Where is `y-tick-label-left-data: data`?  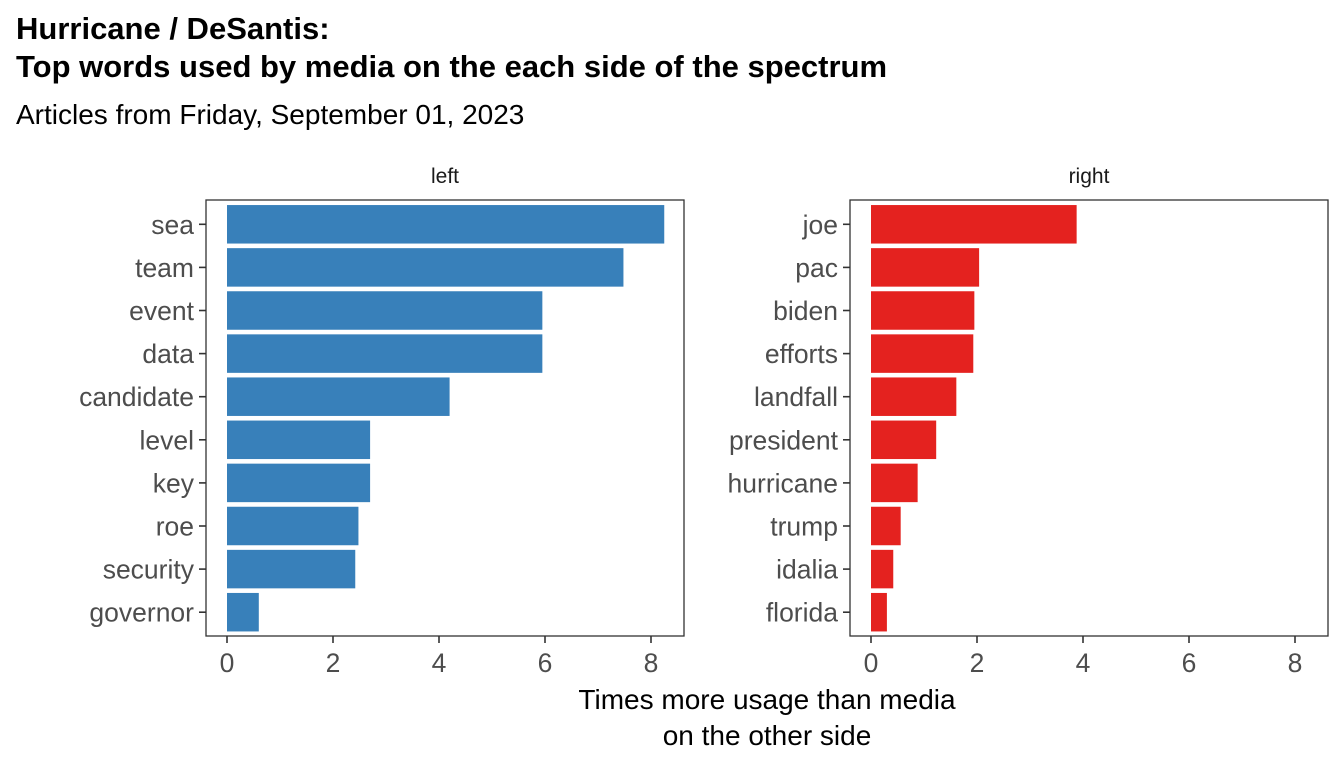 y-tick-label-left-data: data is located at coordinates (168, 354).